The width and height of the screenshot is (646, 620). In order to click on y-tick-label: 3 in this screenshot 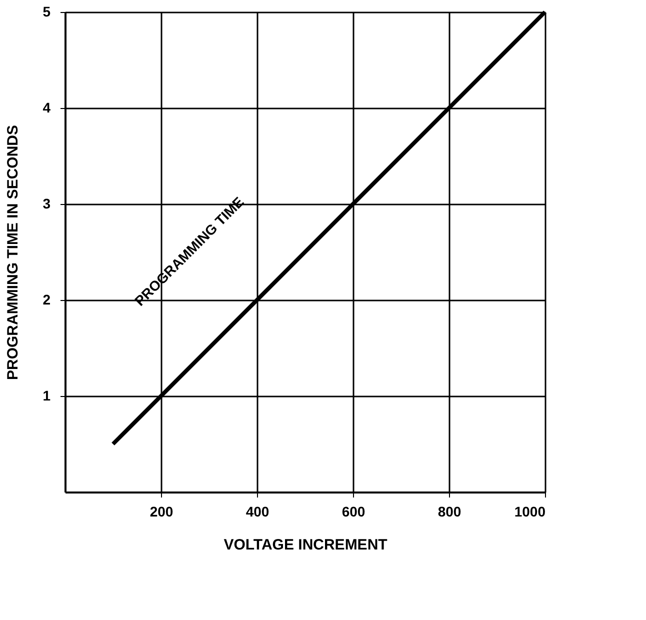, I will do `click(46, 204)`.